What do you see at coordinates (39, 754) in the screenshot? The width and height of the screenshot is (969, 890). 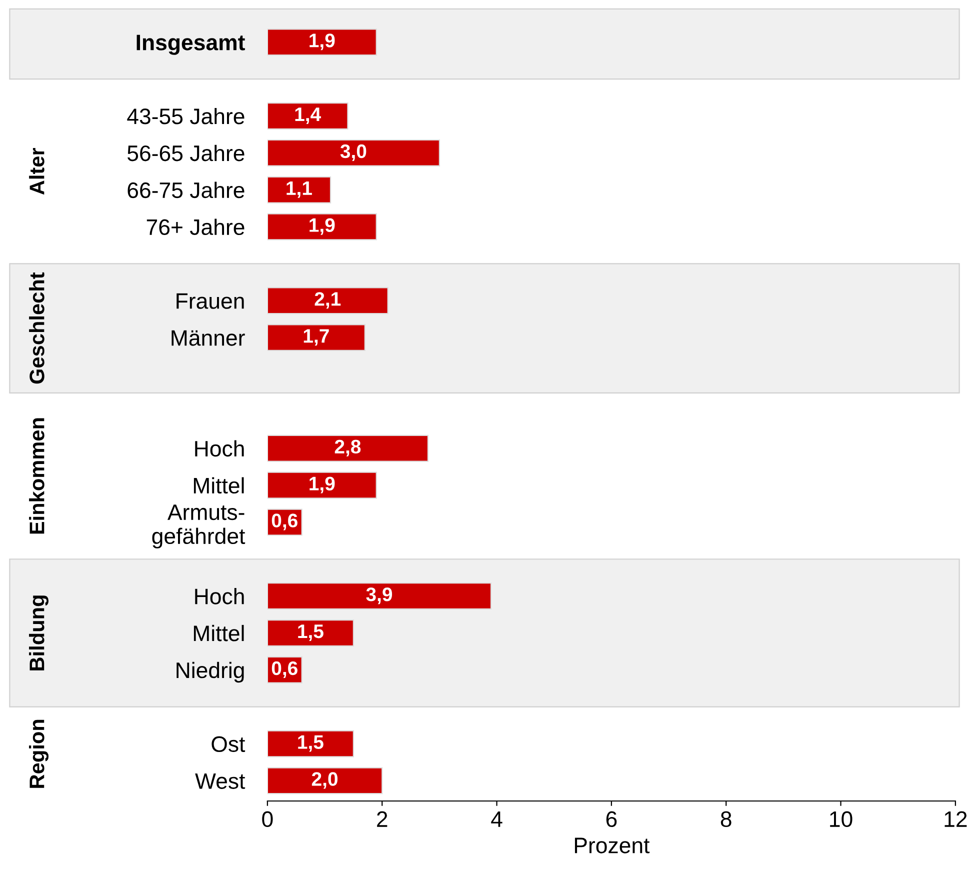 I see `text: Region` at bounding box center [39, 754].